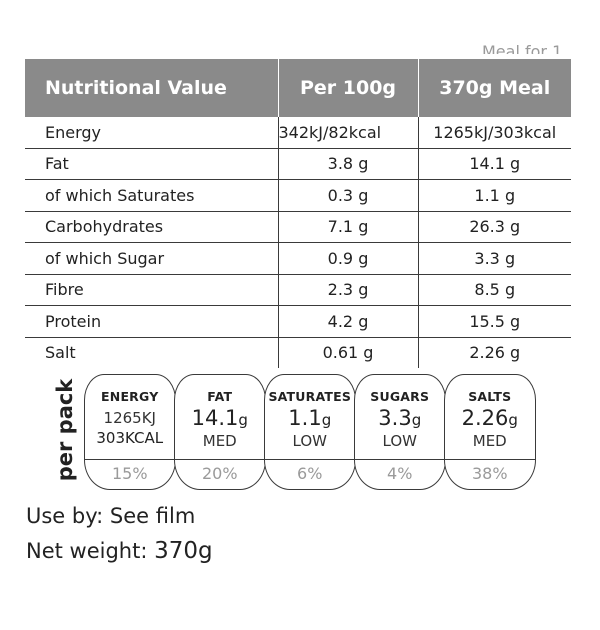  I want to click on row-meal-value: 1265kJ/303kcal, so click(494, 133).